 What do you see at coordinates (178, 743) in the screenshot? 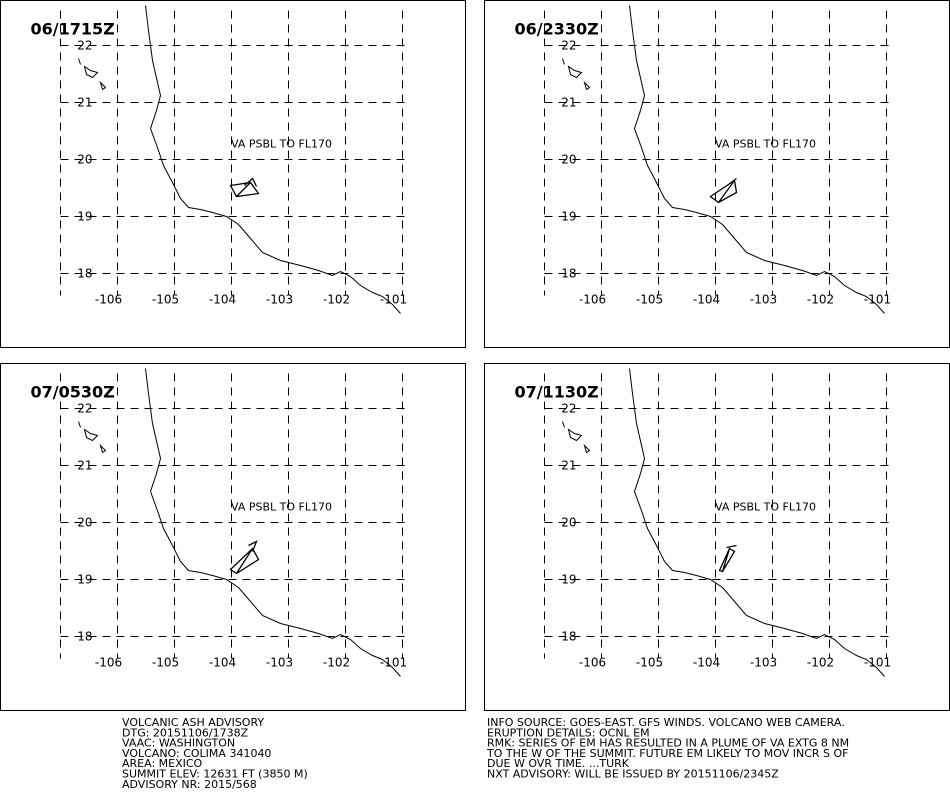
I see `advisory-line: VAAC: WASHINGTON` at bounding box center [178, 743].